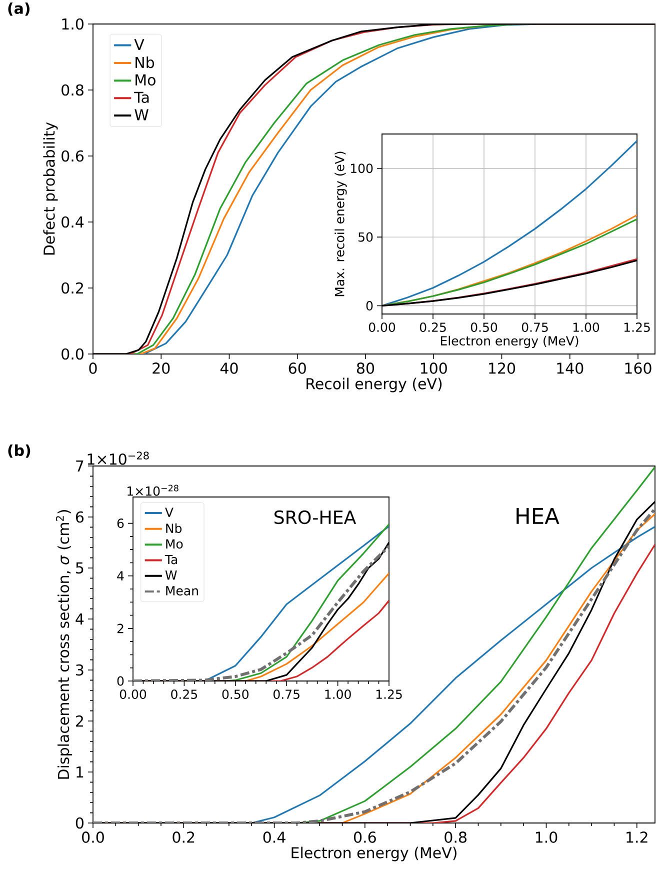  Describe the element at coordinates (73, 222) in the screenshot. I see `y-tick-label: 0.4` at that location.